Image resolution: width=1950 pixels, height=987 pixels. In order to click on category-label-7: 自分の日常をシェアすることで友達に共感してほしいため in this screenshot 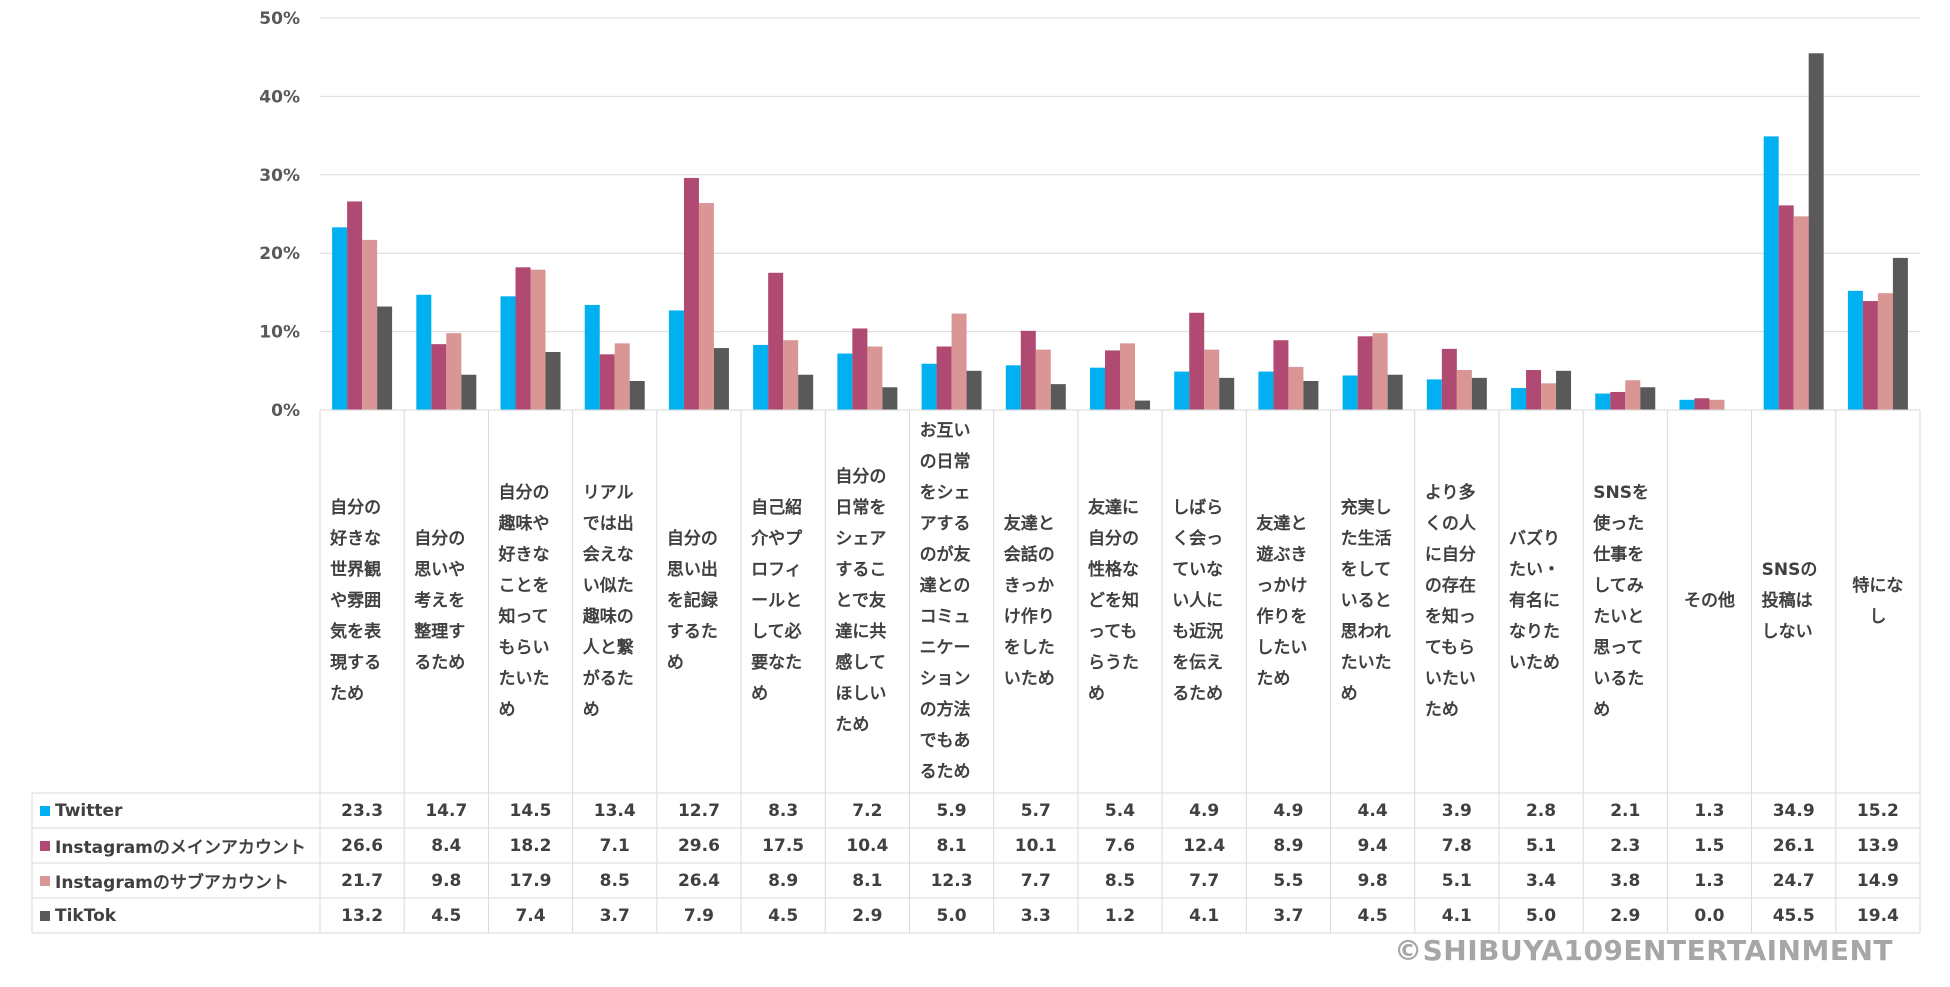, I will do `click(867, 601)`.